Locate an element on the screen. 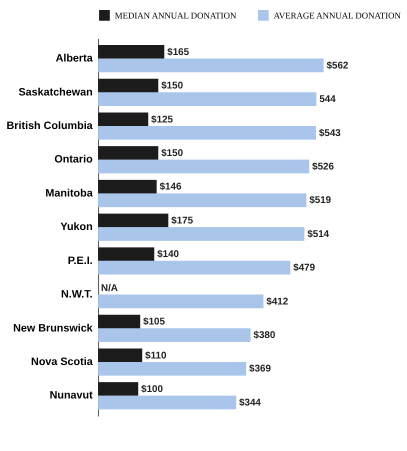 The width and height of the screenshot is (407, 451). y-tick-label: British Columbia is located at coordinates (50, 126).